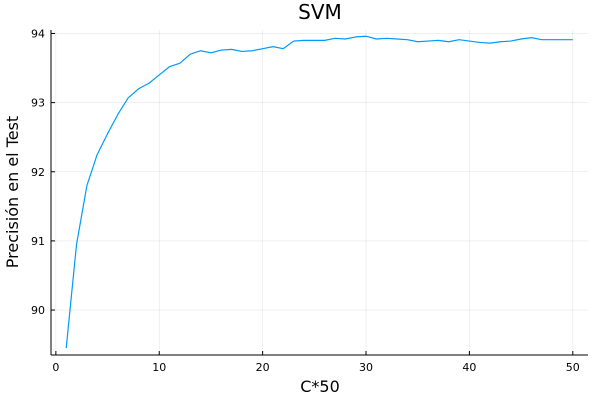 The height and width of the screenshot is (400, 600). What do you see at coordinates (38, 33) in the screenshot?
I see `y-tick-label: 94` at bounding box center [38, 33].